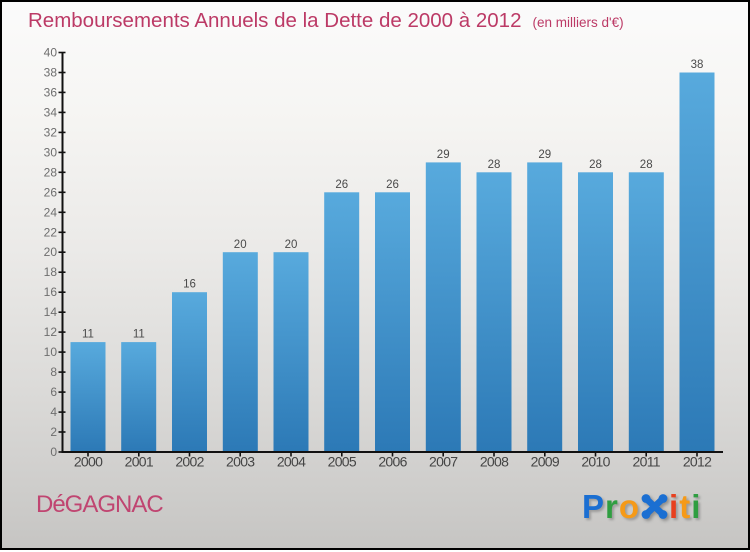 This screenshot has height=552, width=750. Describe the element at coordinates (53, 392) in the screenshot. I see `svg-text: 6` at that location.